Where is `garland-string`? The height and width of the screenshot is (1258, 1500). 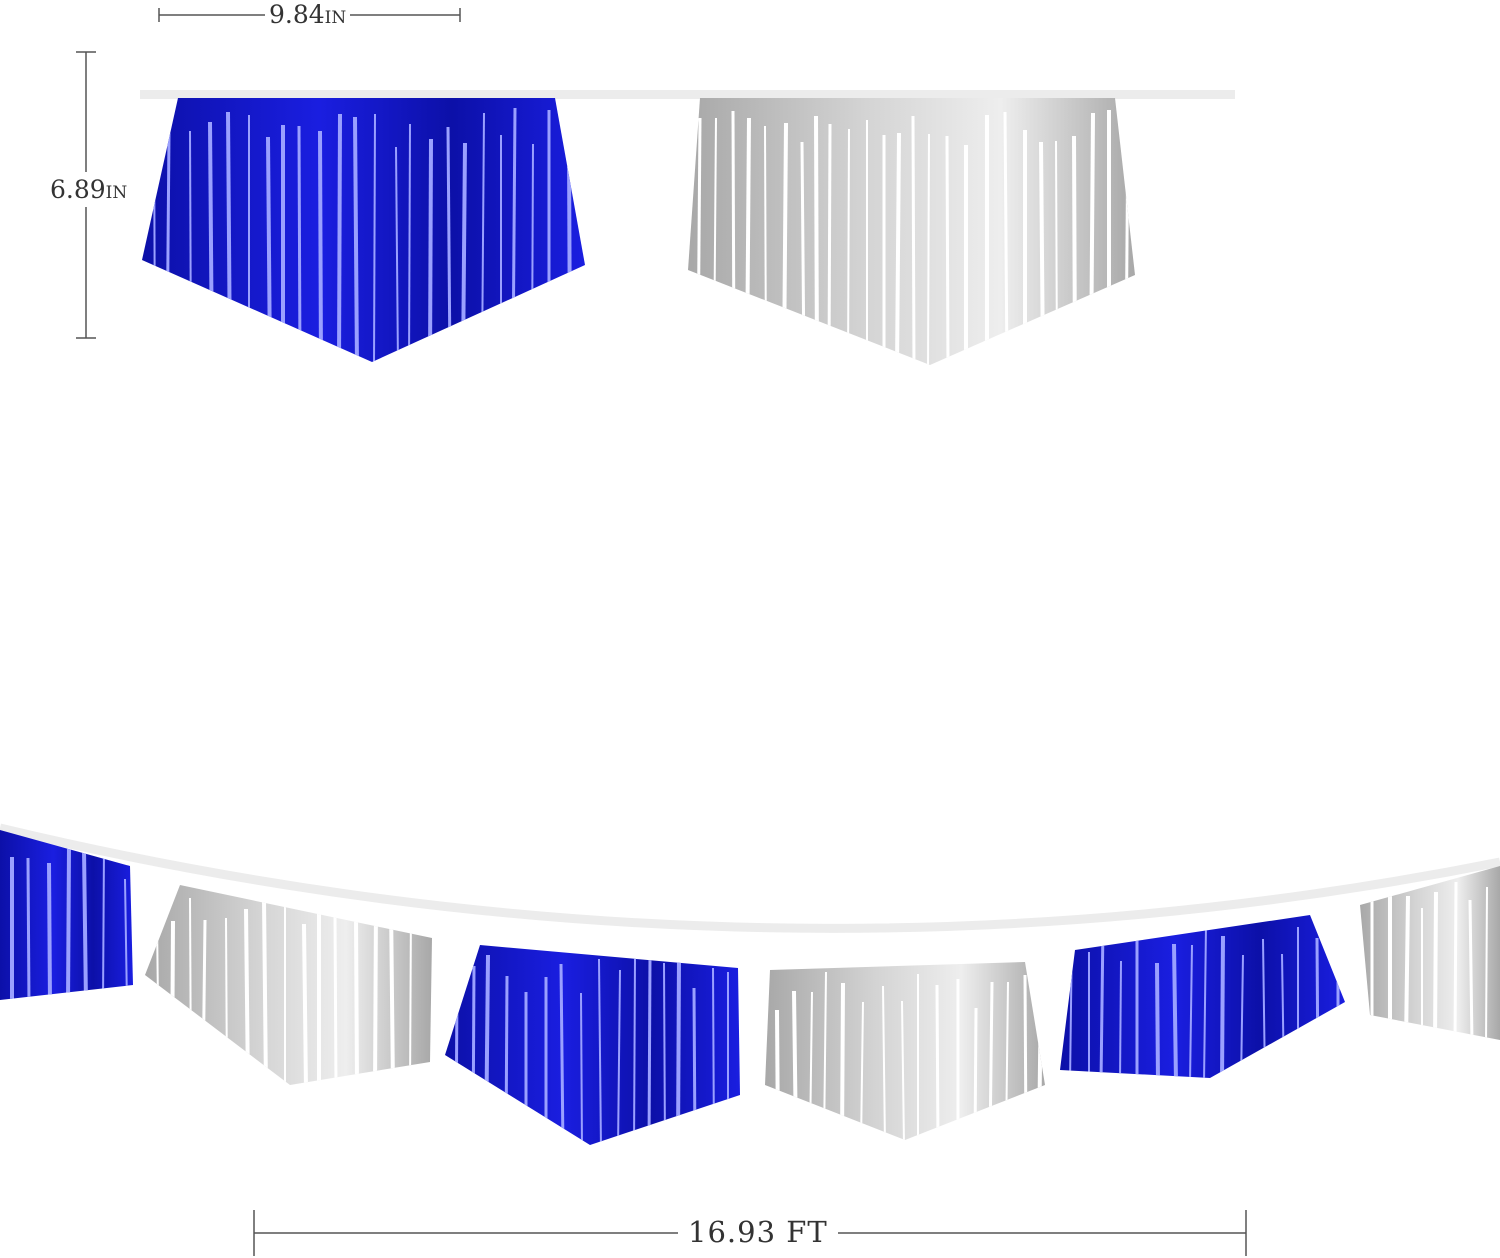
garland-string is located at coordinates (750, 878).